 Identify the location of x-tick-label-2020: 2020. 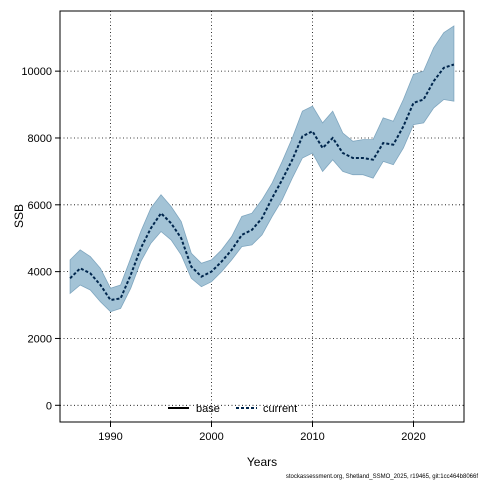
(413, 437).